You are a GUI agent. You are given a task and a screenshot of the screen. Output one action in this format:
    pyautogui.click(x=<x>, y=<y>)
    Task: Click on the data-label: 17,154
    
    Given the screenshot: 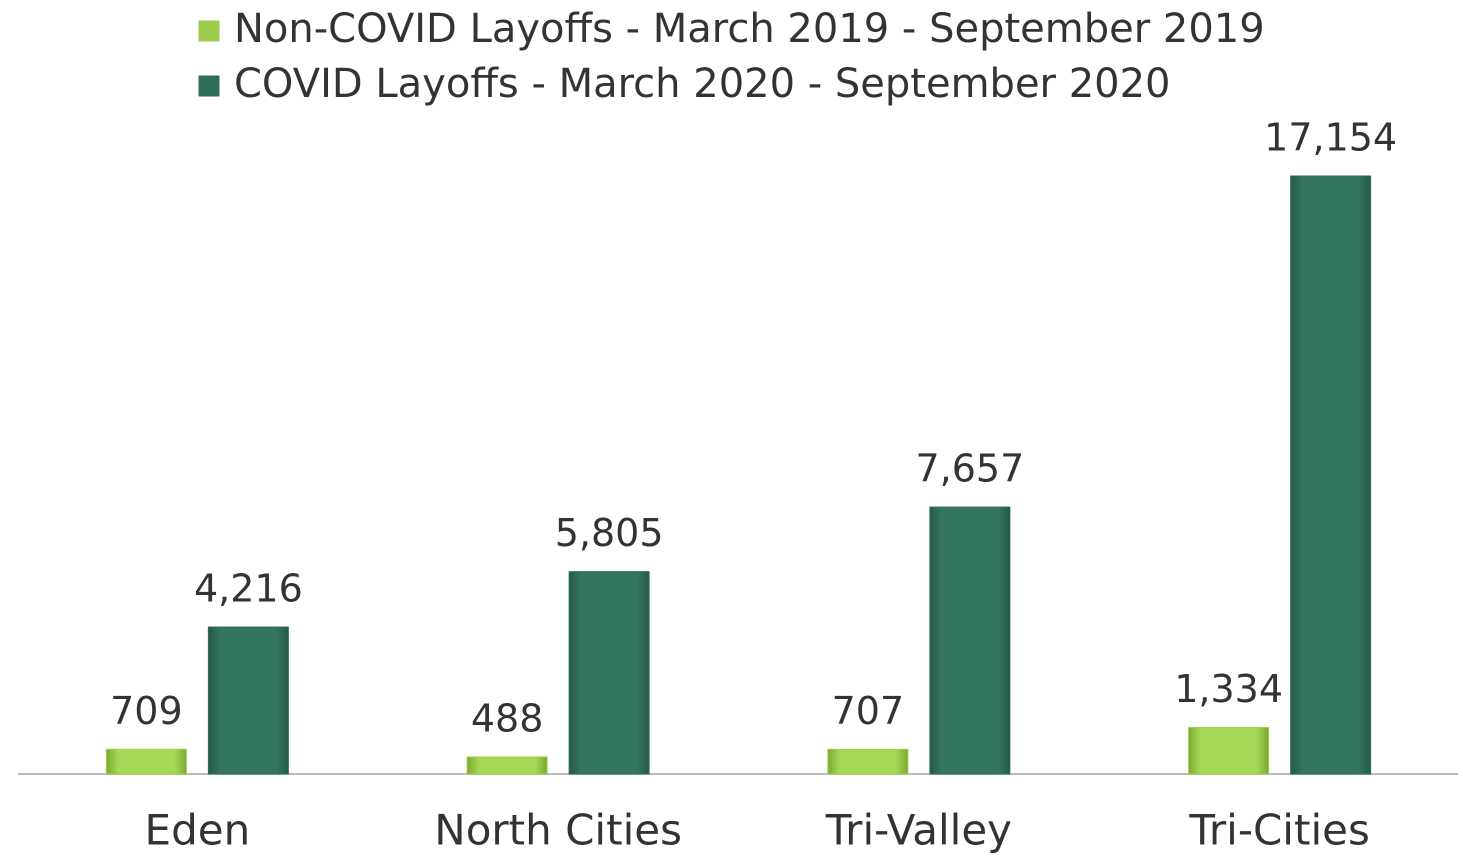 What is the action you would take?
    pyautogui.click(x=1330, y=137)
    